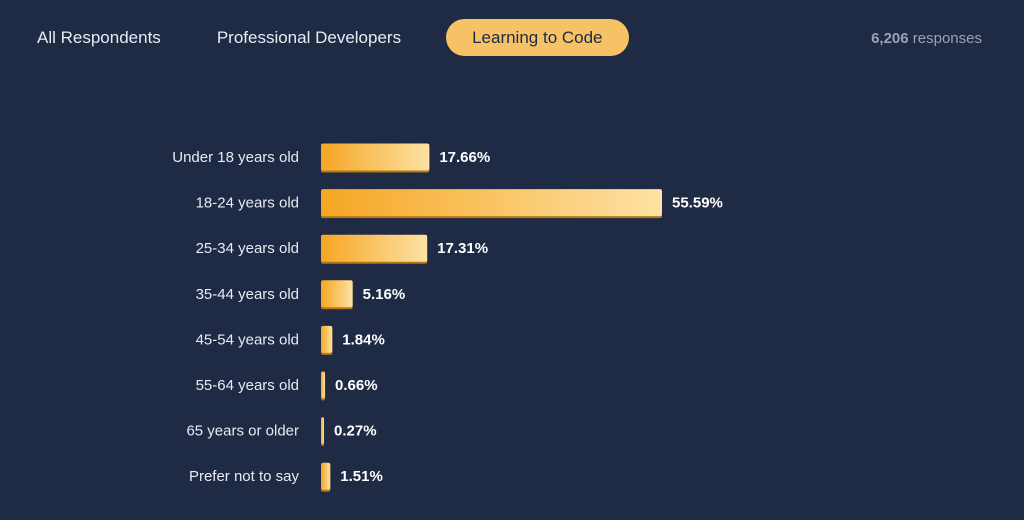 The height and width of the screenshot is (520, 1024). Describe the element at coordinates (947, 38) in the screenshot. I see `responses-suffix: responses` at that location.